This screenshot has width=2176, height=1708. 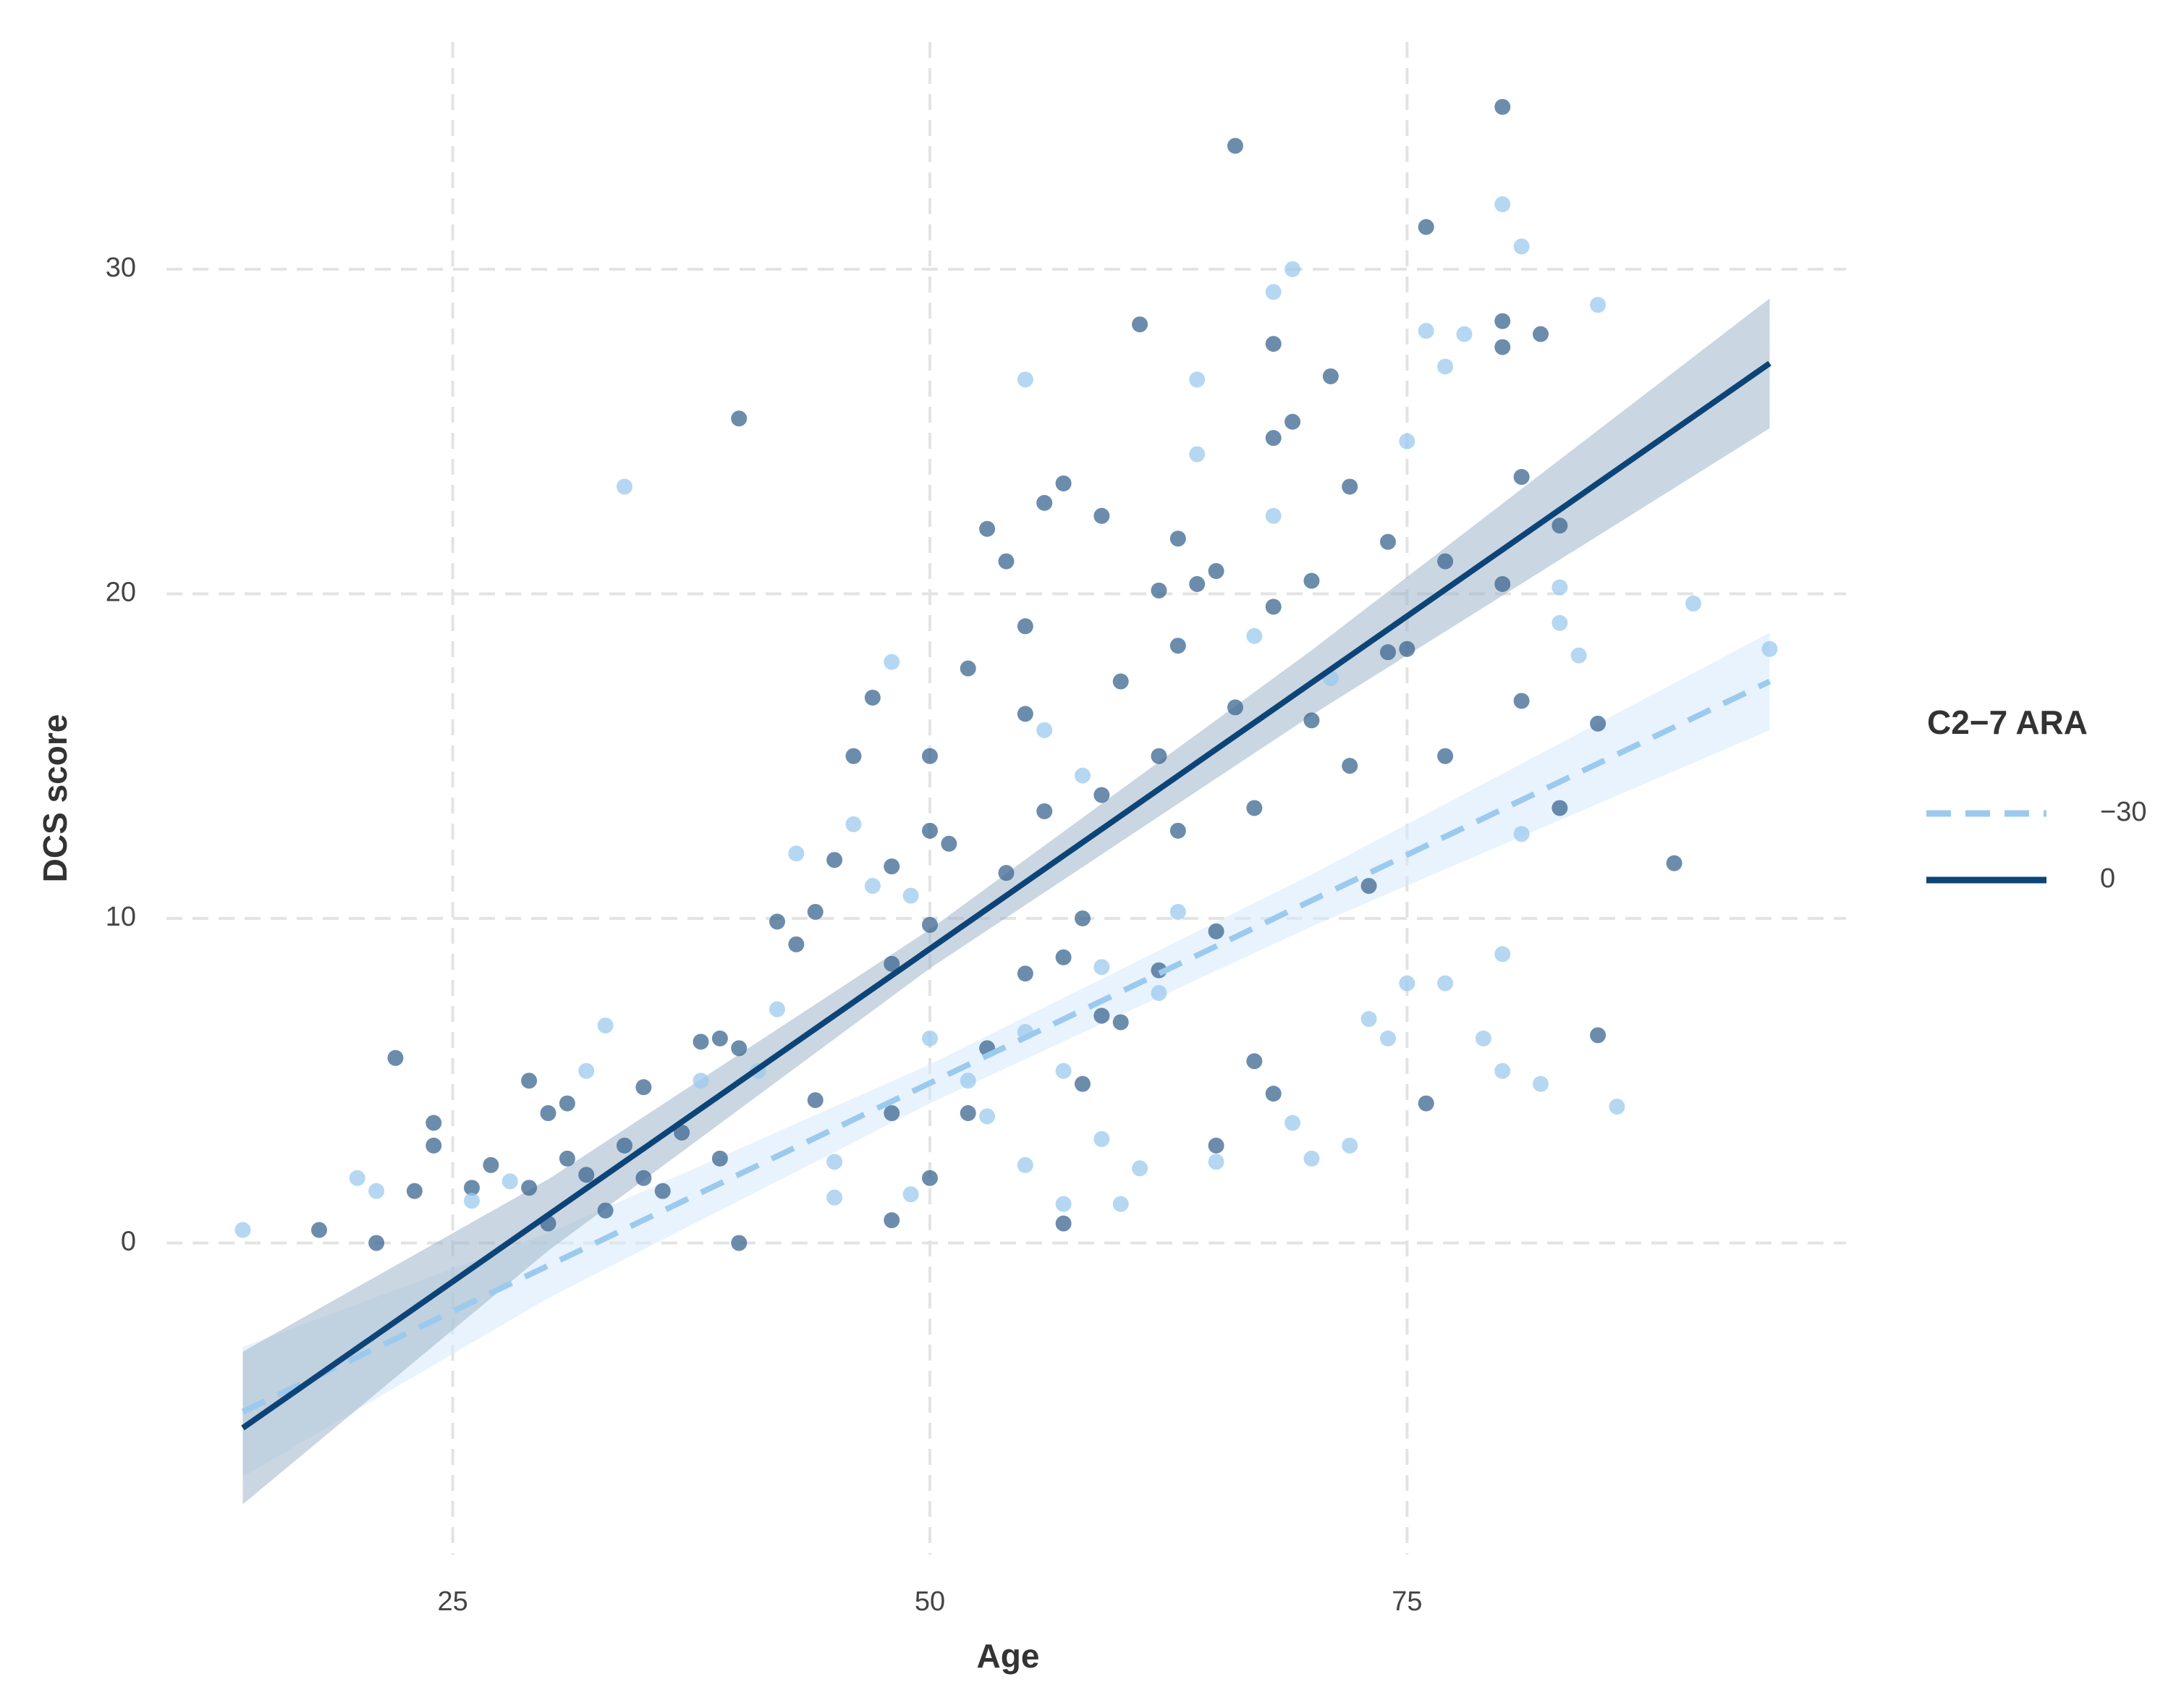 What do you see at coordinates (930, 1601) in the screenshot?
I see `x-tick-label: 50` at bounding box center [930, 1601].